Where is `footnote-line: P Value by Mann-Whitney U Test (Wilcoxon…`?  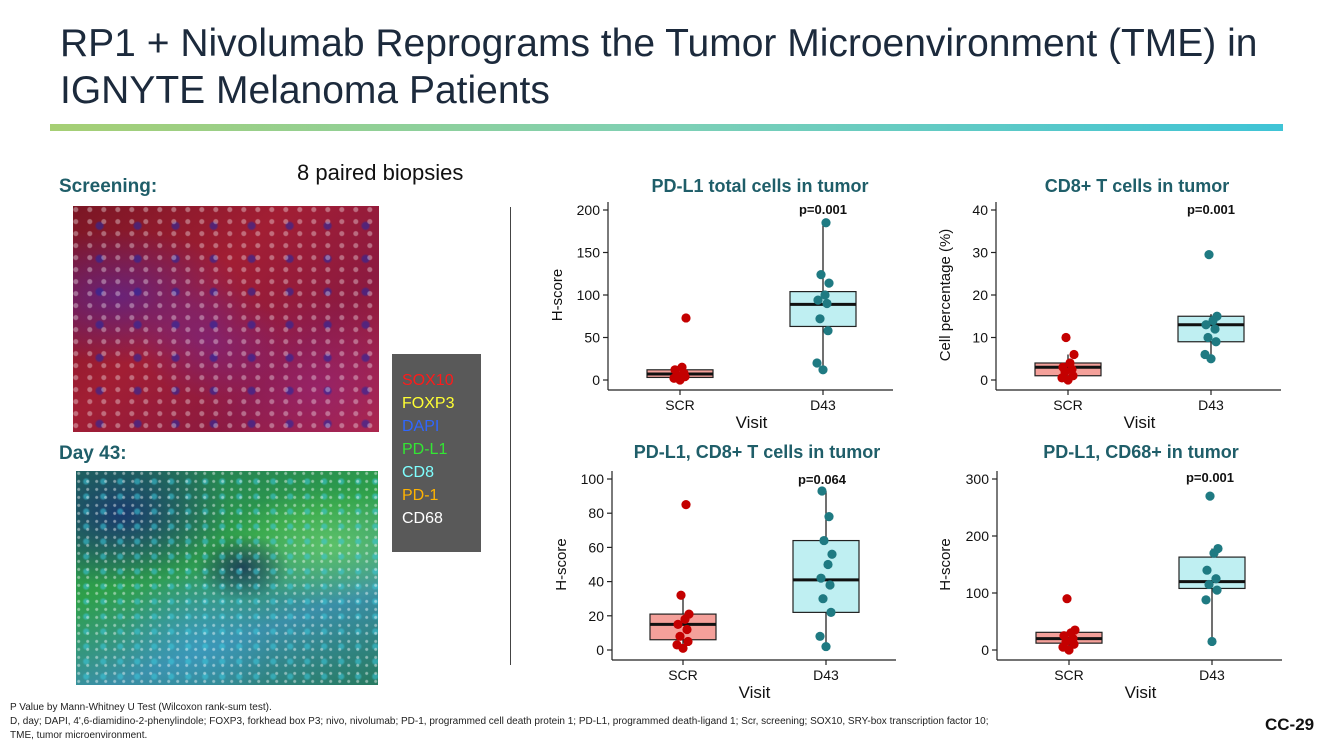
footnote-line: P Value by Mann-Whitney U Test (Wilcoxon… is located at coordinates (141, 707).